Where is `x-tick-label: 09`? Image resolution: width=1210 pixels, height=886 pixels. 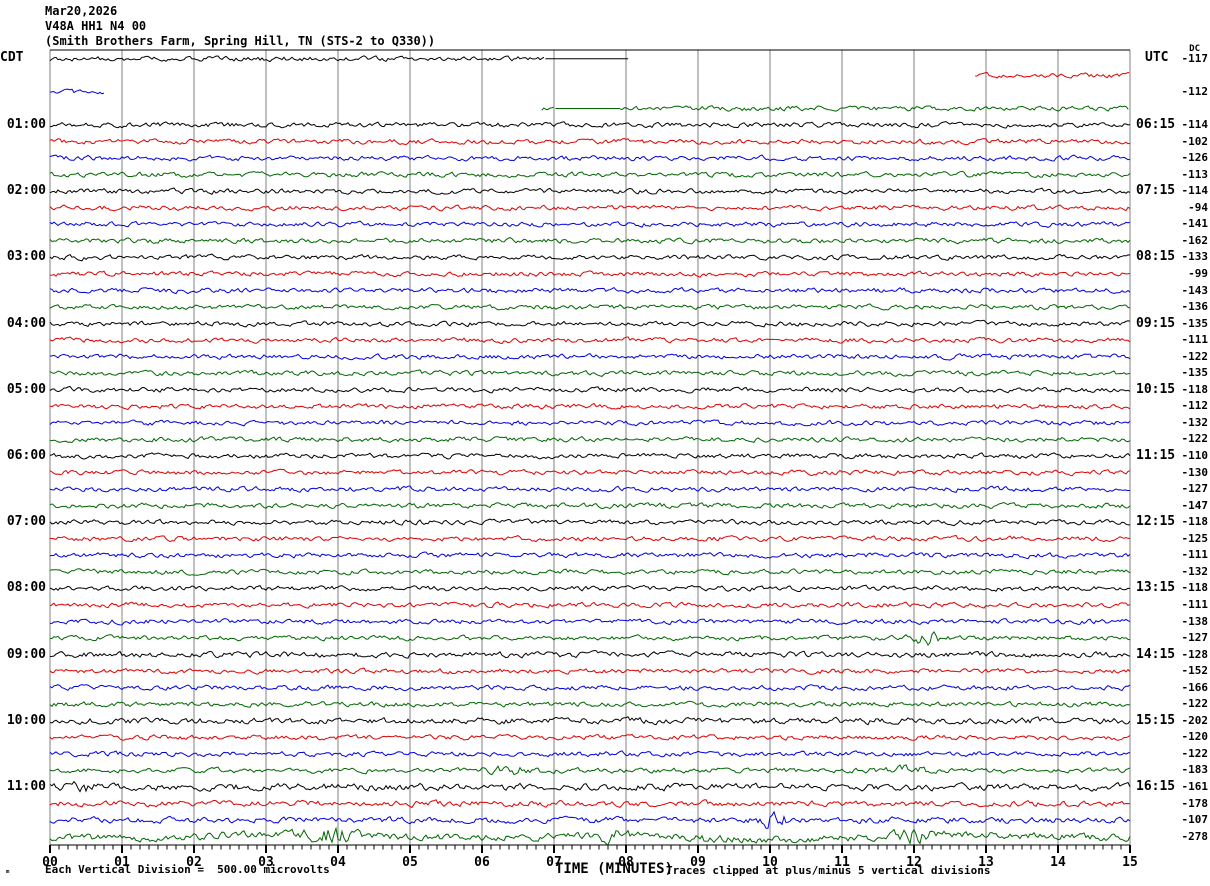 x-tick-label: 09 is located at coordinates (698, 862).